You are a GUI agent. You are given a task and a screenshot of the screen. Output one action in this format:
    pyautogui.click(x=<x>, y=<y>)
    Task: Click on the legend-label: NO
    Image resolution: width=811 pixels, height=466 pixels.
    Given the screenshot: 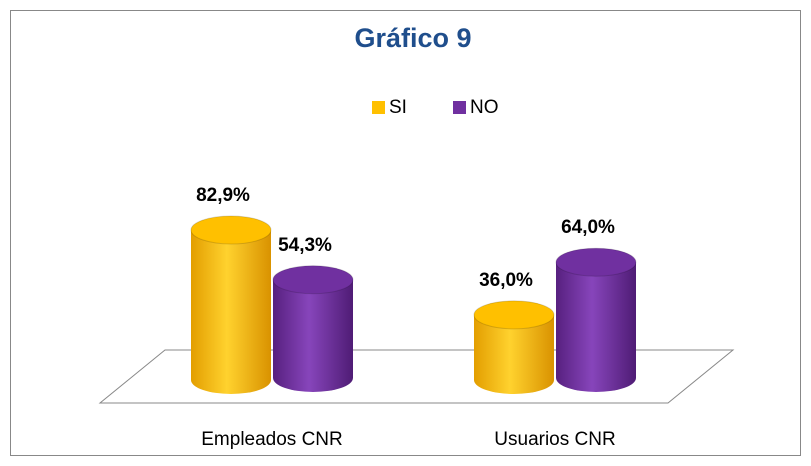 What is the action you would take?
    pyautogui.click(x=484, y=107)
    